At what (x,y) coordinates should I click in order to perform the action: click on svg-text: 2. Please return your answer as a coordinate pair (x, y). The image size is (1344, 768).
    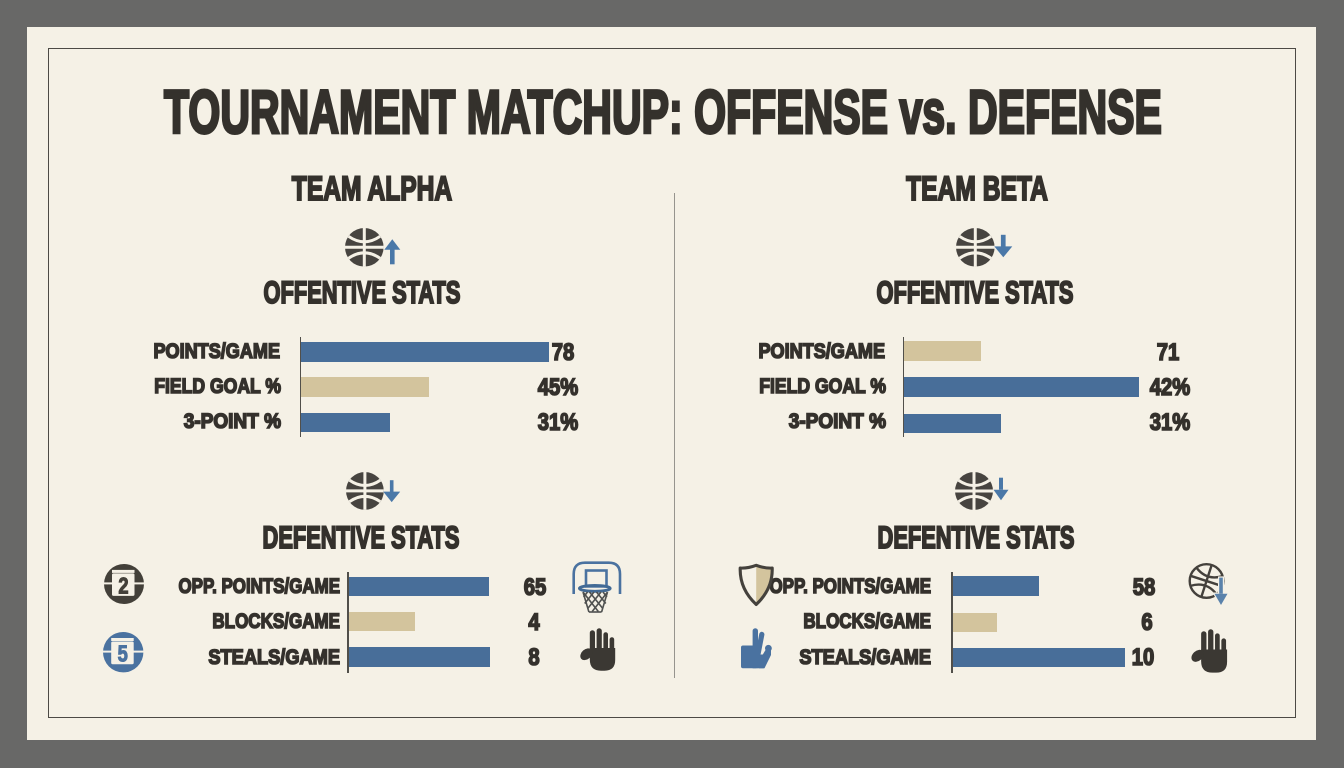
    Looking at the image, I should click on (123, 586).